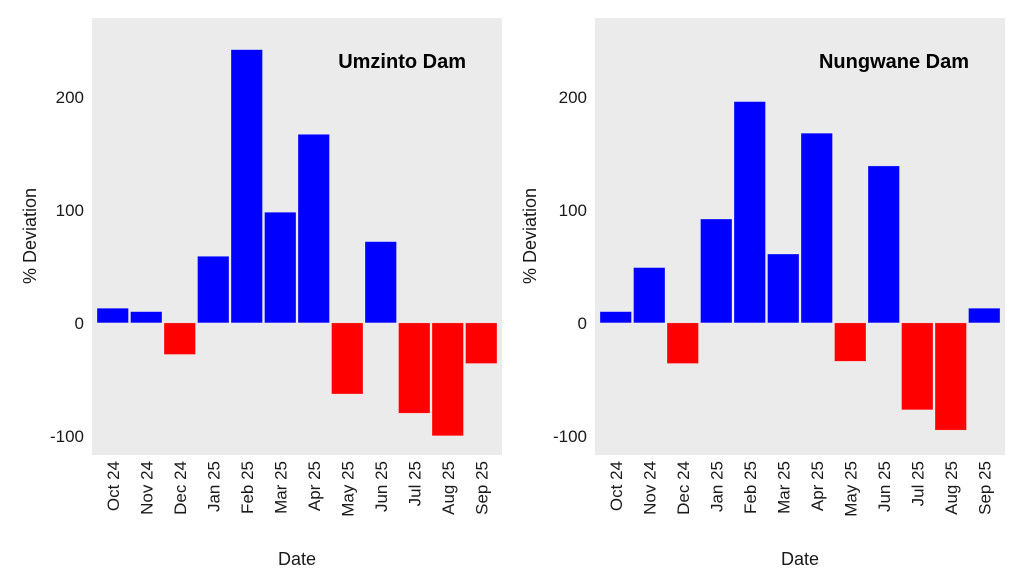 Image resolution: width=1024 pixels, height=585 pixels. What do you see at coordinates (894, 62) in the screenshot?
I see `panel-title: Nungwane Dam` at bounding box center [894, 62].